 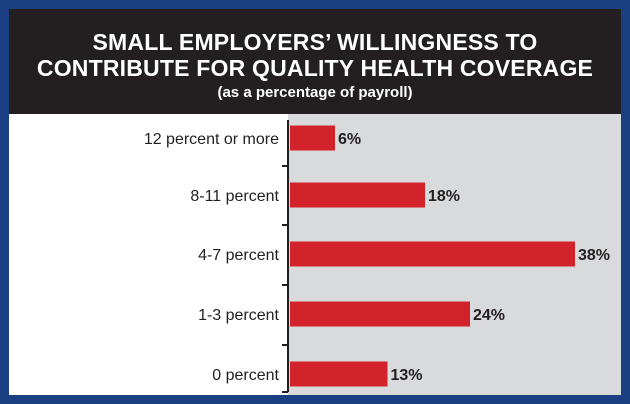 I want to click on category-label: 0 percent, so click(x=245, y=375).